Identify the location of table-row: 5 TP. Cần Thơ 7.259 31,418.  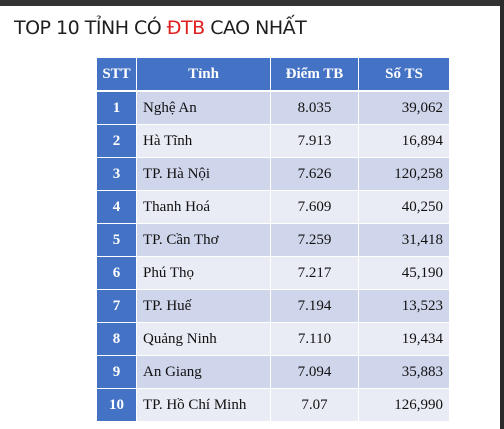
(273, 240).